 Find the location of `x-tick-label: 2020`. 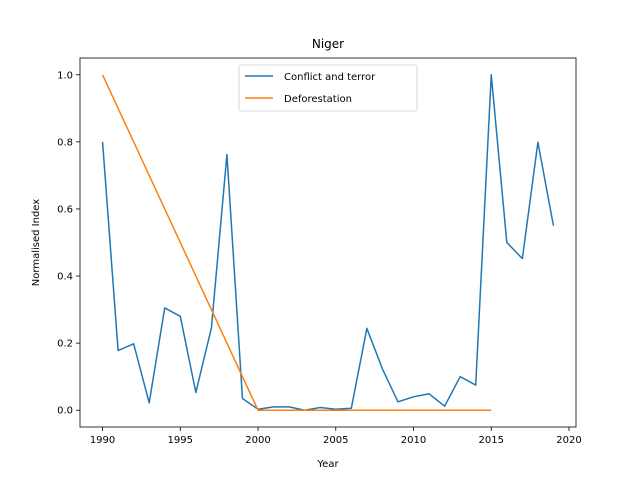

x-tick-label: 2020 is located at coordinates (568, 440).